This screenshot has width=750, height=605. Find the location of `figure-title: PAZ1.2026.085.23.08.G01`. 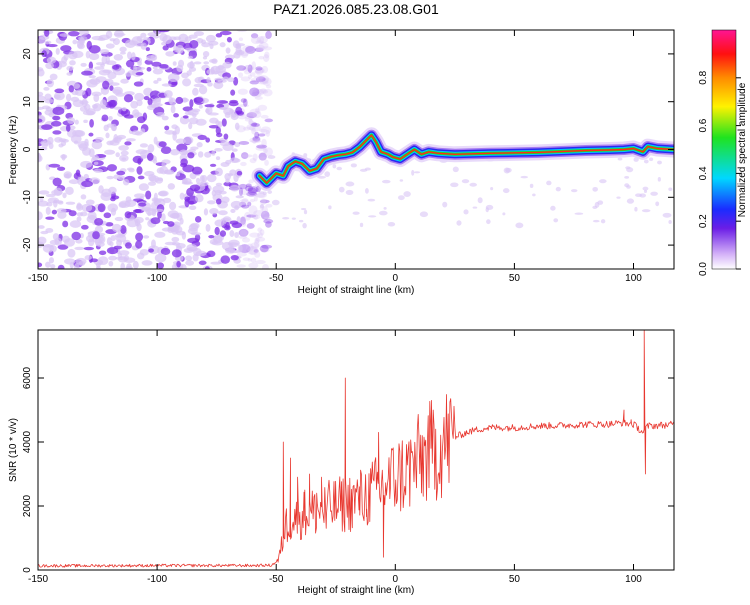

figure-title: PAZ1.2026.085.23.08.G01 is located at coordinates (356, 9).